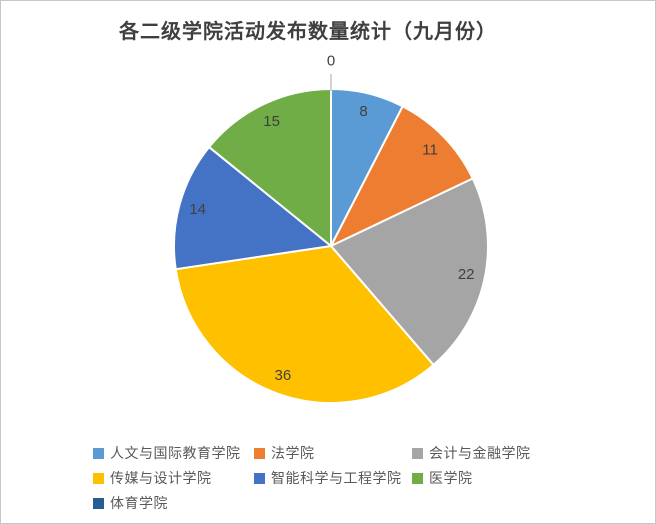  What do you see at coordinates (480, 453) in the screenshot?
I see `legend-label: 会计与金融学院` at bounding box center [480, 453].